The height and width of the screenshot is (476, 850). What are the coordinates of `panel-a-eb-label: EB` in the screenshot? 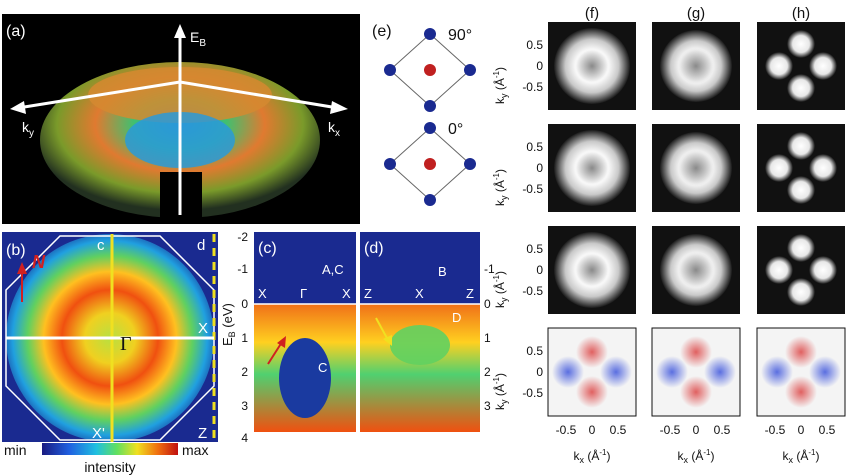 It's located at (198, 39).